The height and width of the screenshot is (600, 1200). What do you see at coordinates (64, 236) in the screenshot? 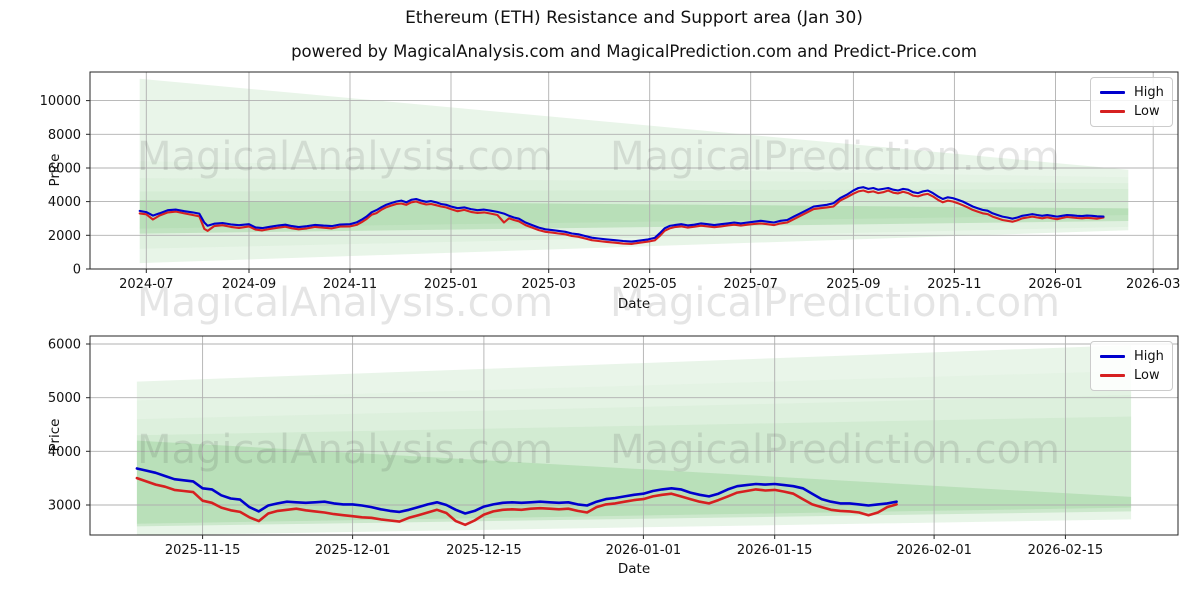
I see `svg-text: 2000` at bounding box center [64, 236].